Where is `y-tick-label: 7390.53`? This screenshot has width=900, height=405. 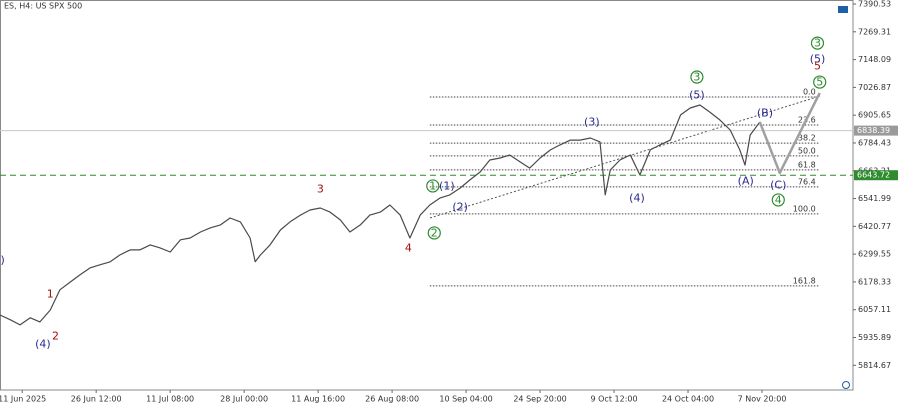
y-tick-label: 7390.53 is located at coordinates (874, 4).